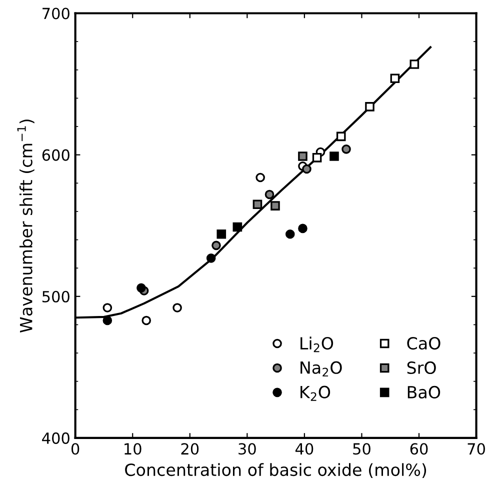 The height and width of the screenshot is (491, 486). What do you see at coordinates (361, 449) in the screenshot?
I see `x-tick-label: 50` at bounding box center [361, 449].